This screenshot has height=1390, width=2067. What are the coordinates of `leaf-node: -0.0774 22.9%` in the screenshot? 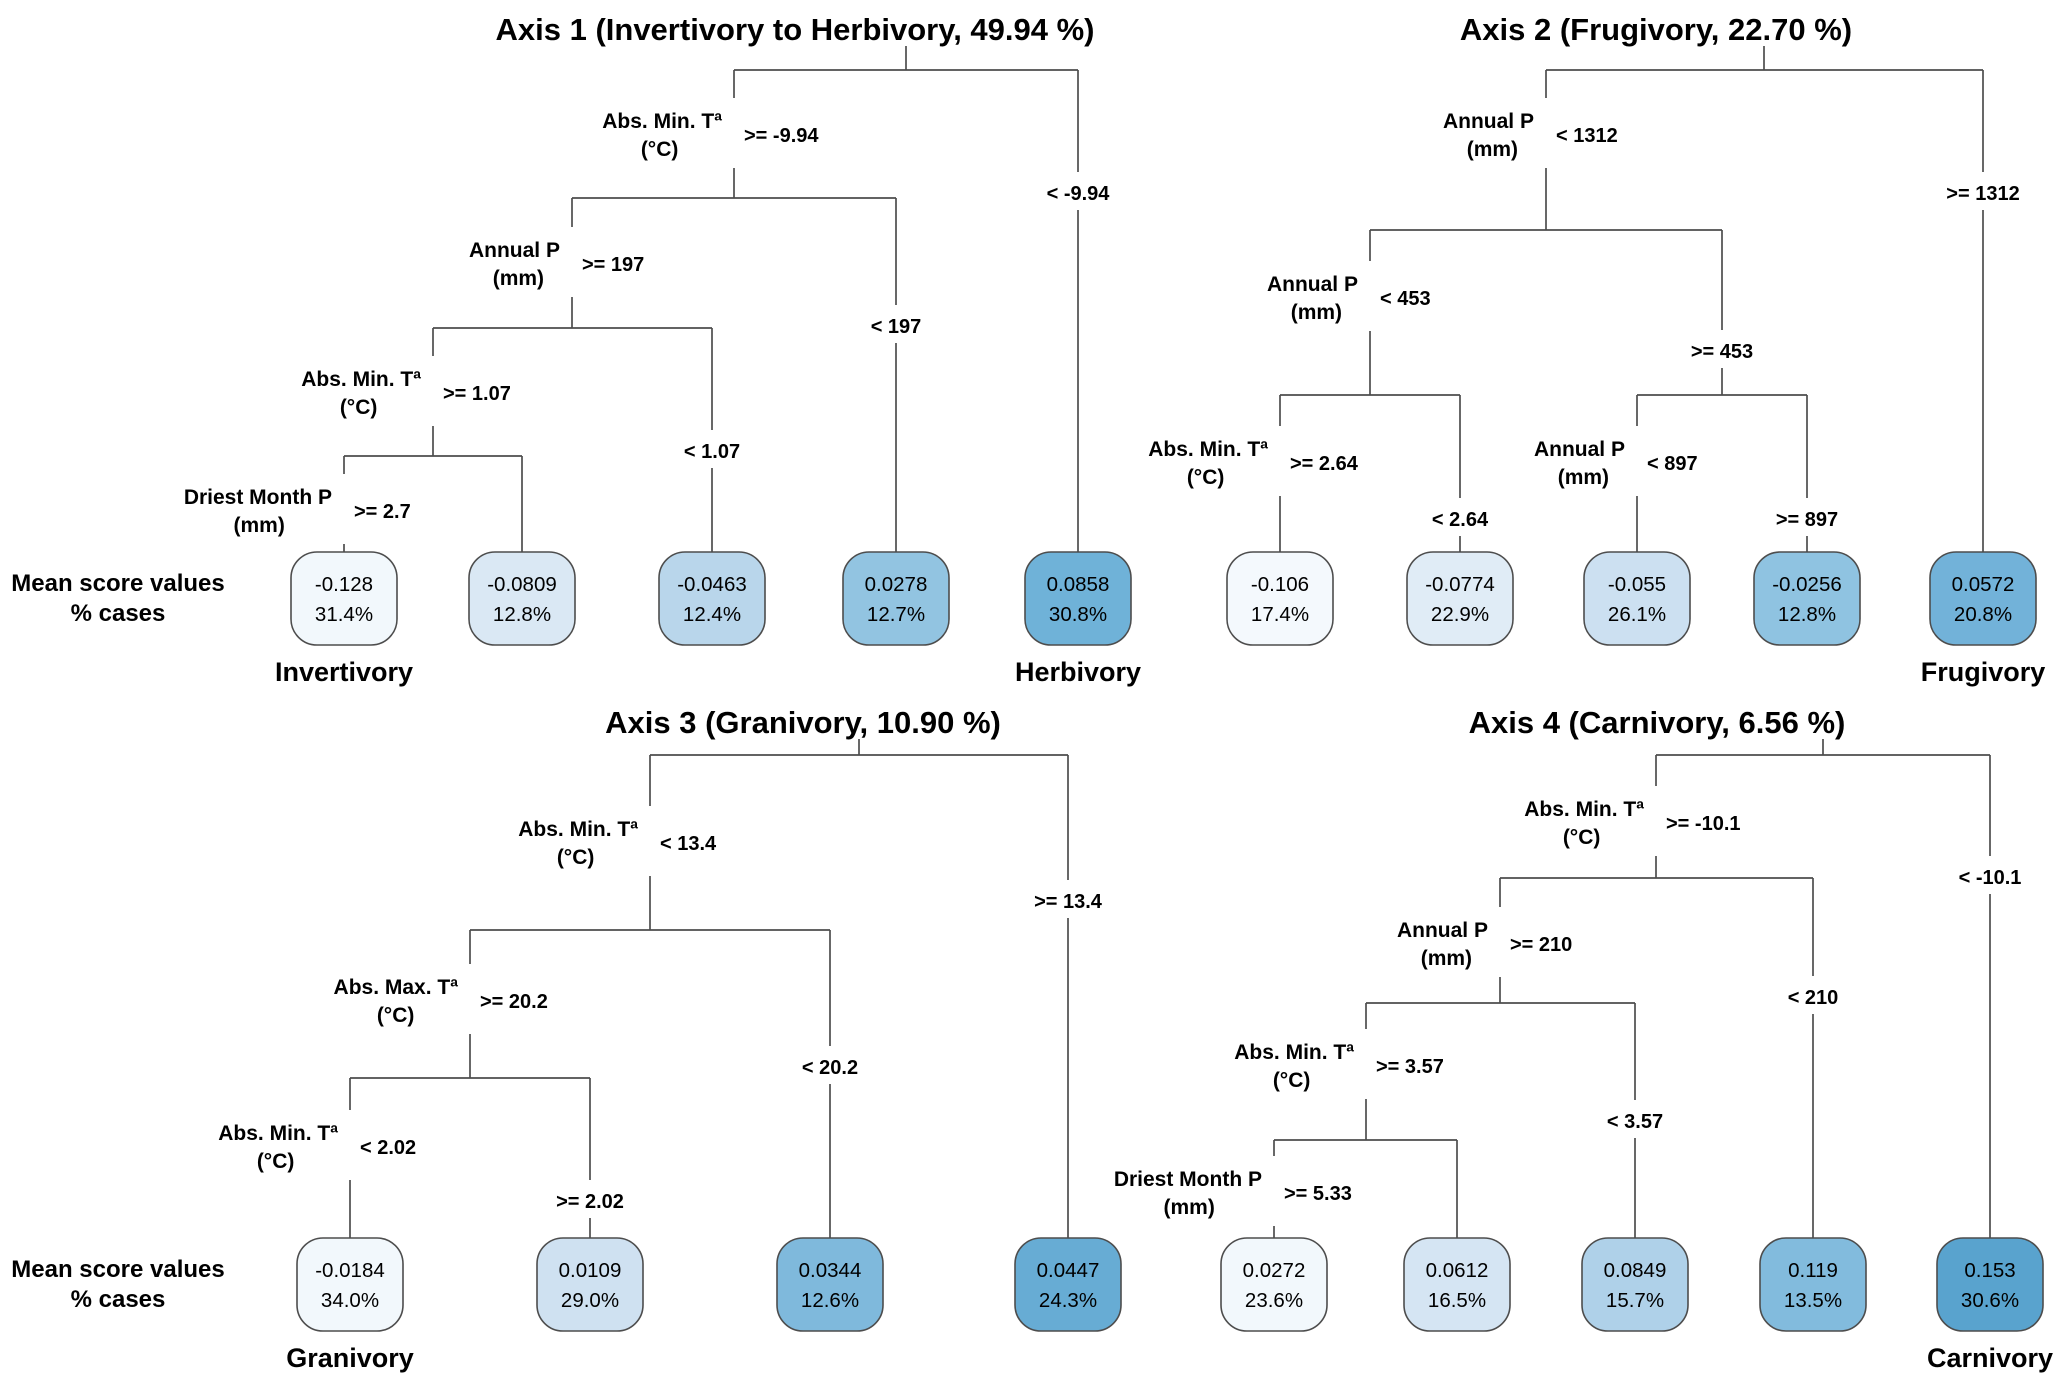 It's located at (1460, 598).